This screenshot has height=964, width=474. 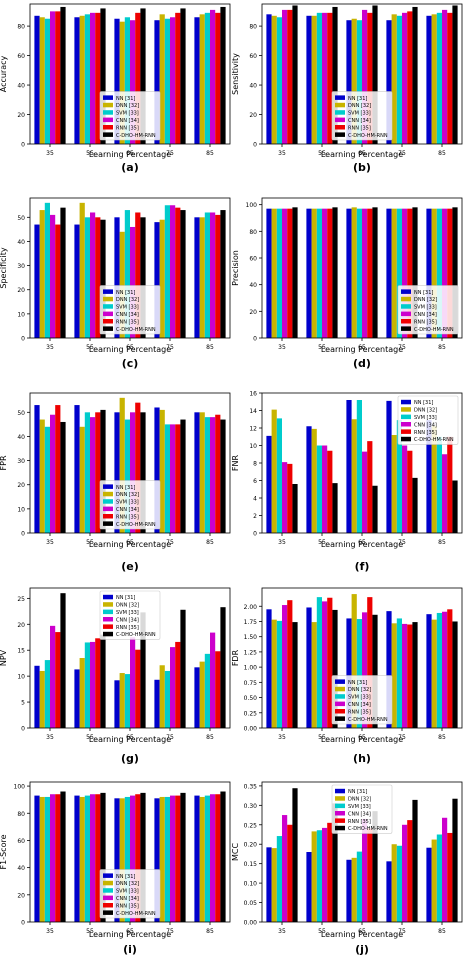 What do you see at coordinates (23, 339) in the screenshot?
I see `y-tick-label: 0` at bounding box center [23, 339].